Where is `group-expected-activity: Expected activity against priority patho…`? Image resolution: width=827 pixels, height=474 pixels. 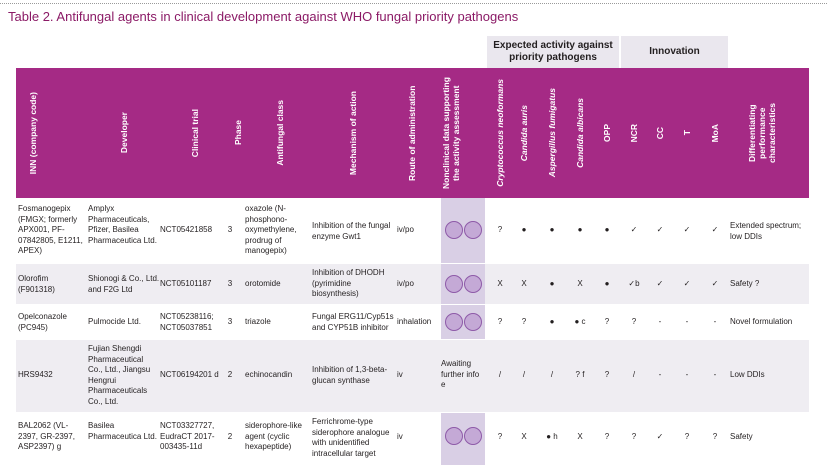
group-expected-activity: Expected activity against priority patho… is located at coordinates (553, 52).